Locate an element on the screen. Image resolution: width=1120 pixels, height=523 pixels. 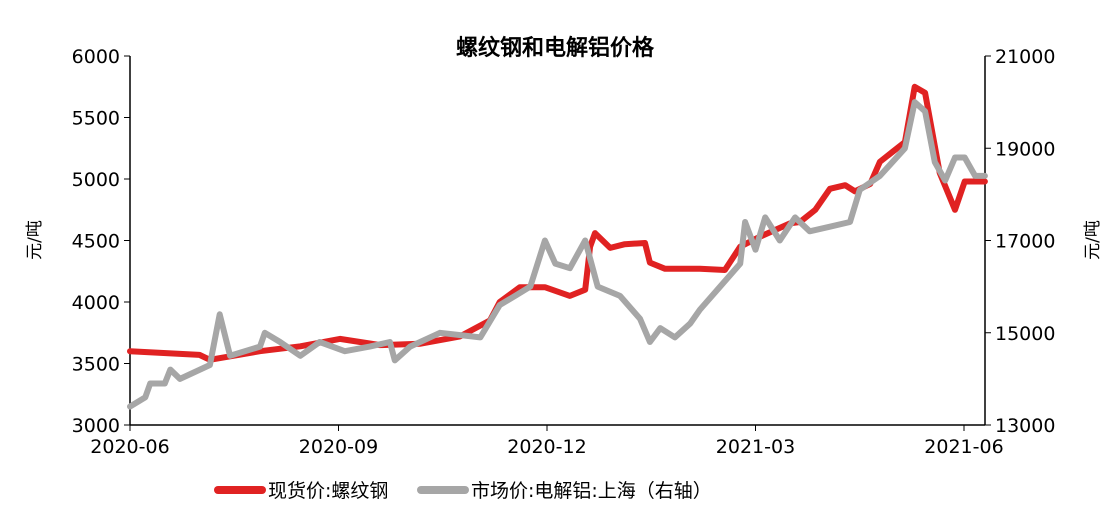
legend-label-aluminium: 市场价:电解铝:上海（右轴） is located at coordinates (591, 491).